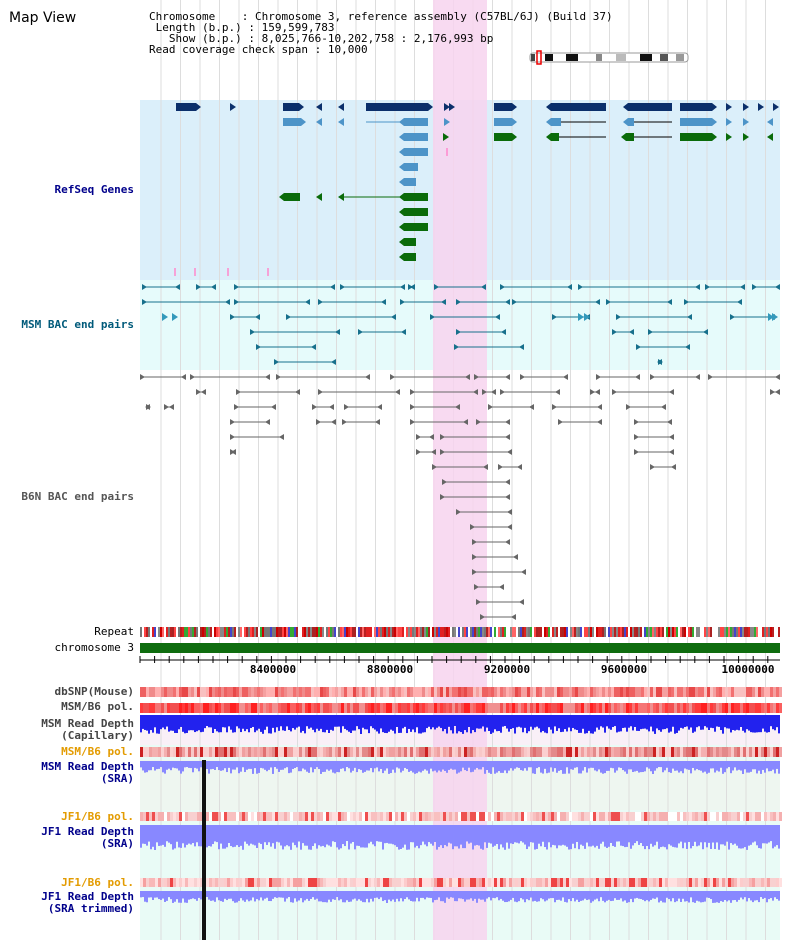 The width and height of the screenshot is (800, 940). Describe the element at coordinates (97, 751) in the screenshot. I see `msm-b6-pol-2-track-label: MSM/B6 pol.` at that location.